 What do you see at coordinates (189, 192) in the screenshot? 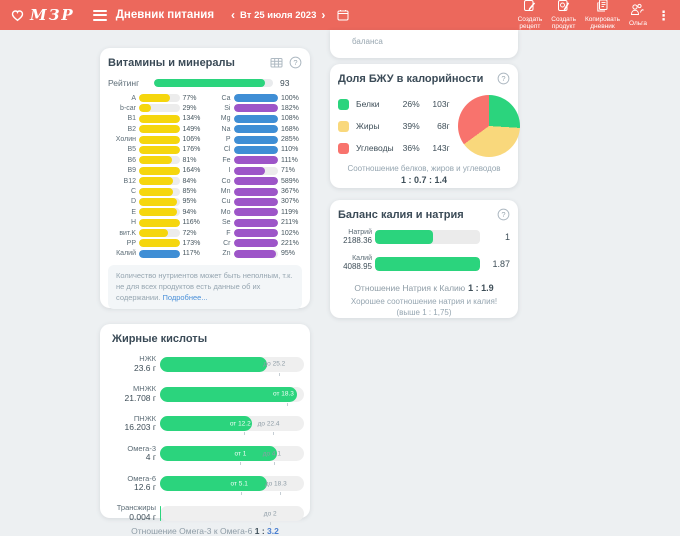
I see `vitamin-percent: 85%` at bounding box center [189, 192].